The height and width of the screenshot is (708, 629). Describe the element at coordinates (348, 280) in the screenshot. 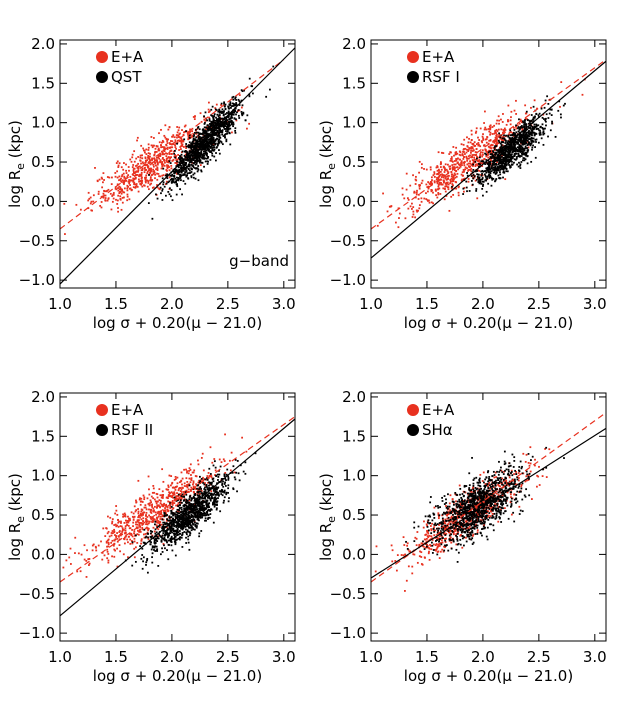

I see `y-tick-label: −1.0` at that location.